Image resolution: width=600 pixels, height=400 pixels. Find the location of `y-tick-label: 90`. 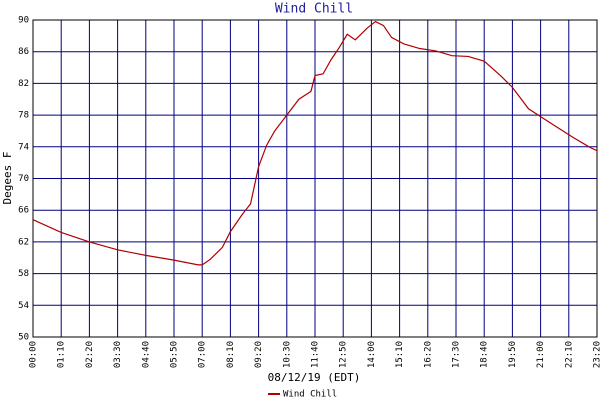

y-tick-label: 90 is located at coordinates (23, 21).